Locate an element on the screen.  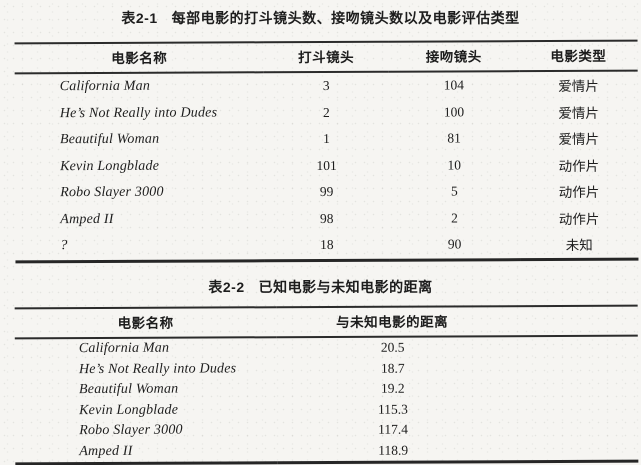
movie-name-cell: ? is located at coordinates (64, 246).